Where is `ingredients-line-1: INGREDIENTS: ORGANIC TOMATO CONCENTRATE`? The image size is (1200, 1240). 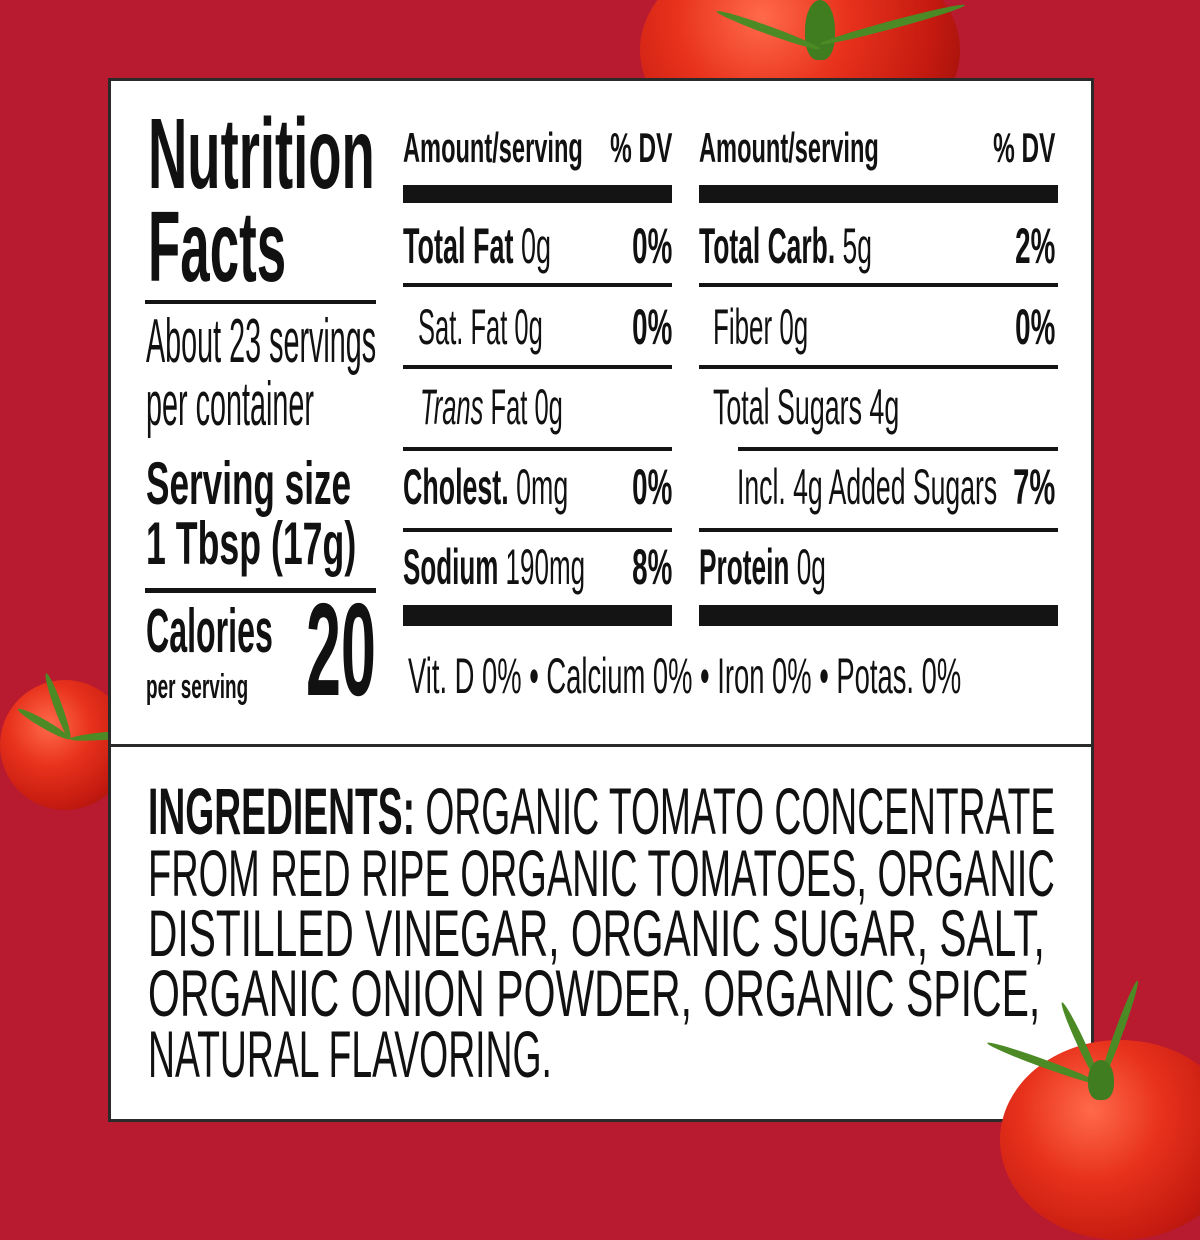 ingredients-line-1: INGREDIENTS: ORGANIC TOMATO CONCENTRATE is located at coordinates (601, 811).